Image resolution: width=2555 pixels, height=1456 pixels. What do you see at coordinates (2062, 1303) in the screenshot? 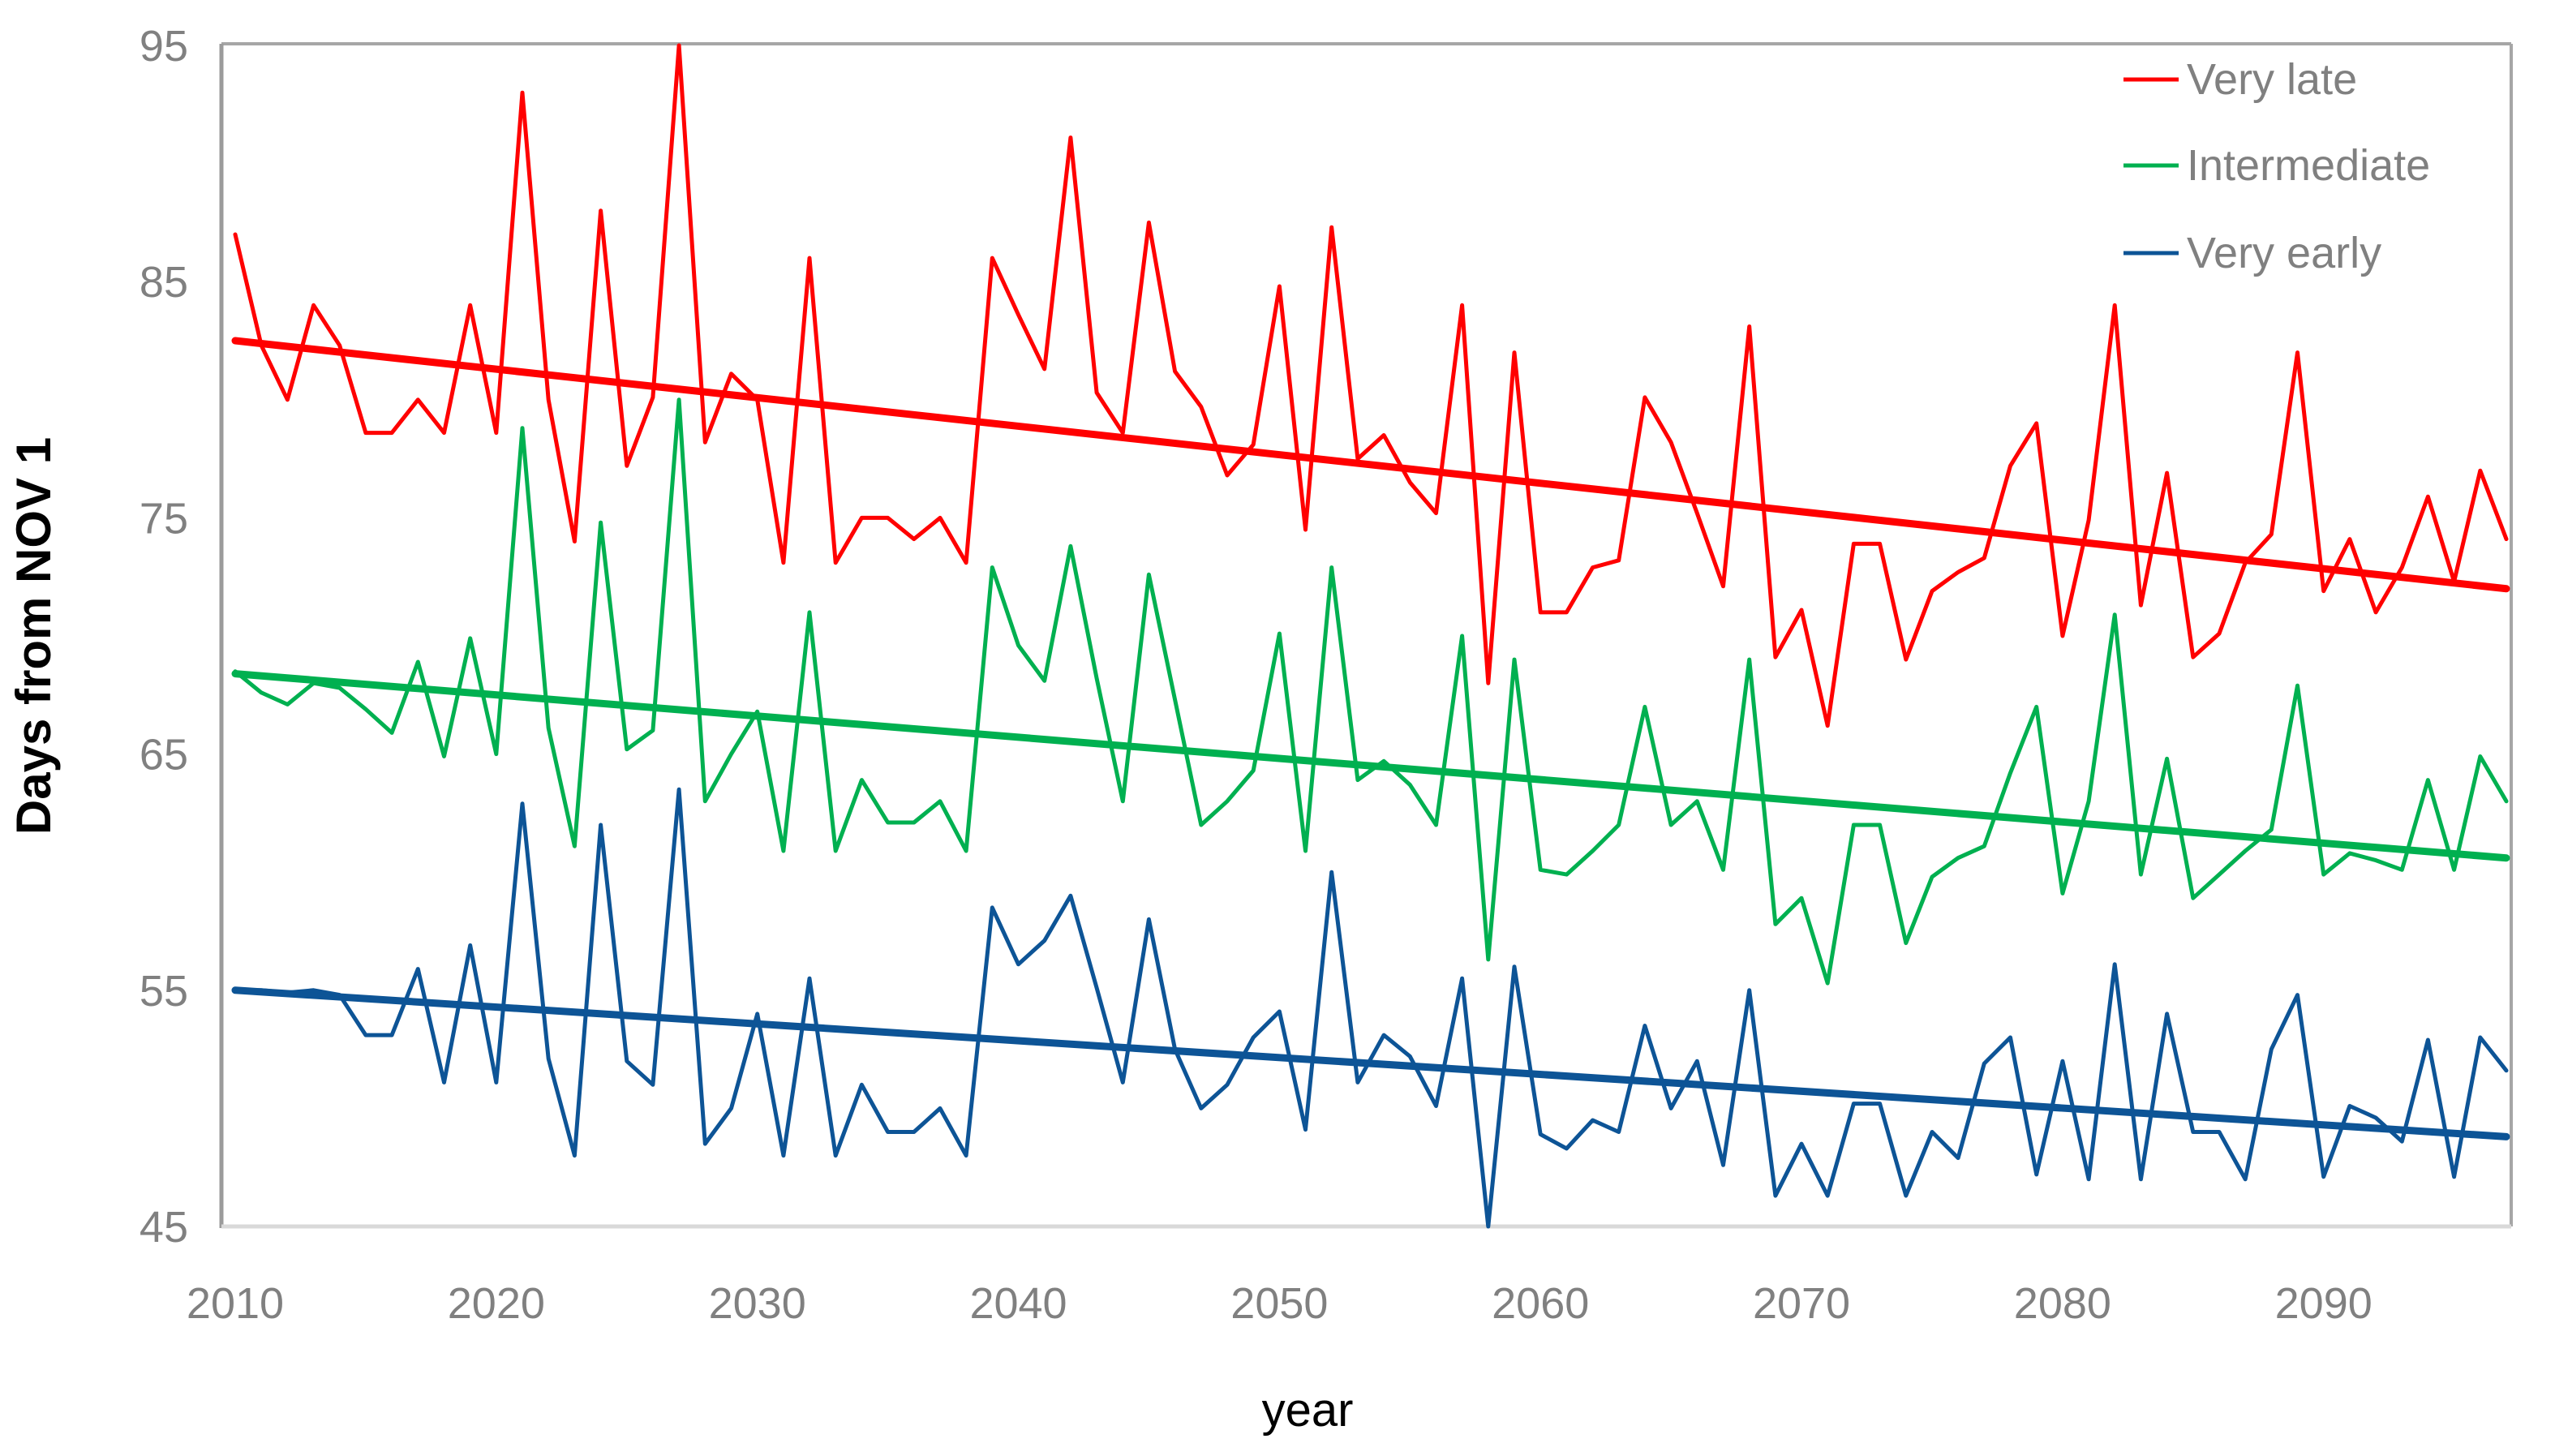
I see `x-tick-label-2080: 2080` at bounding box center [2062, 1303].